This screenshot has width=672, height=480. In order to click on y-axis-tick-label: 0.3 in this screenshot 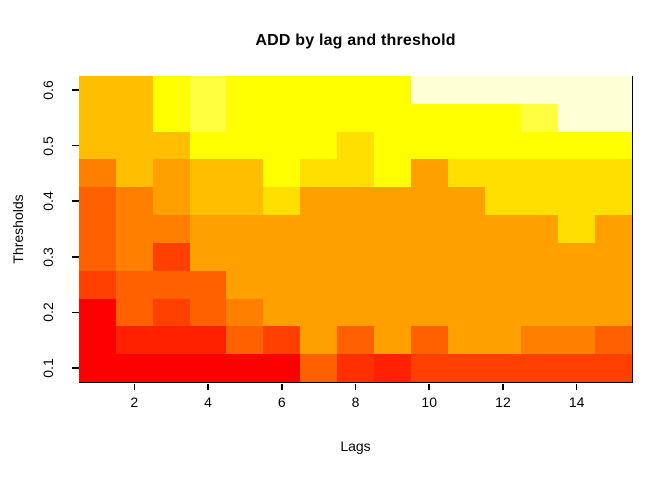, I will do `click(48, 257)`.